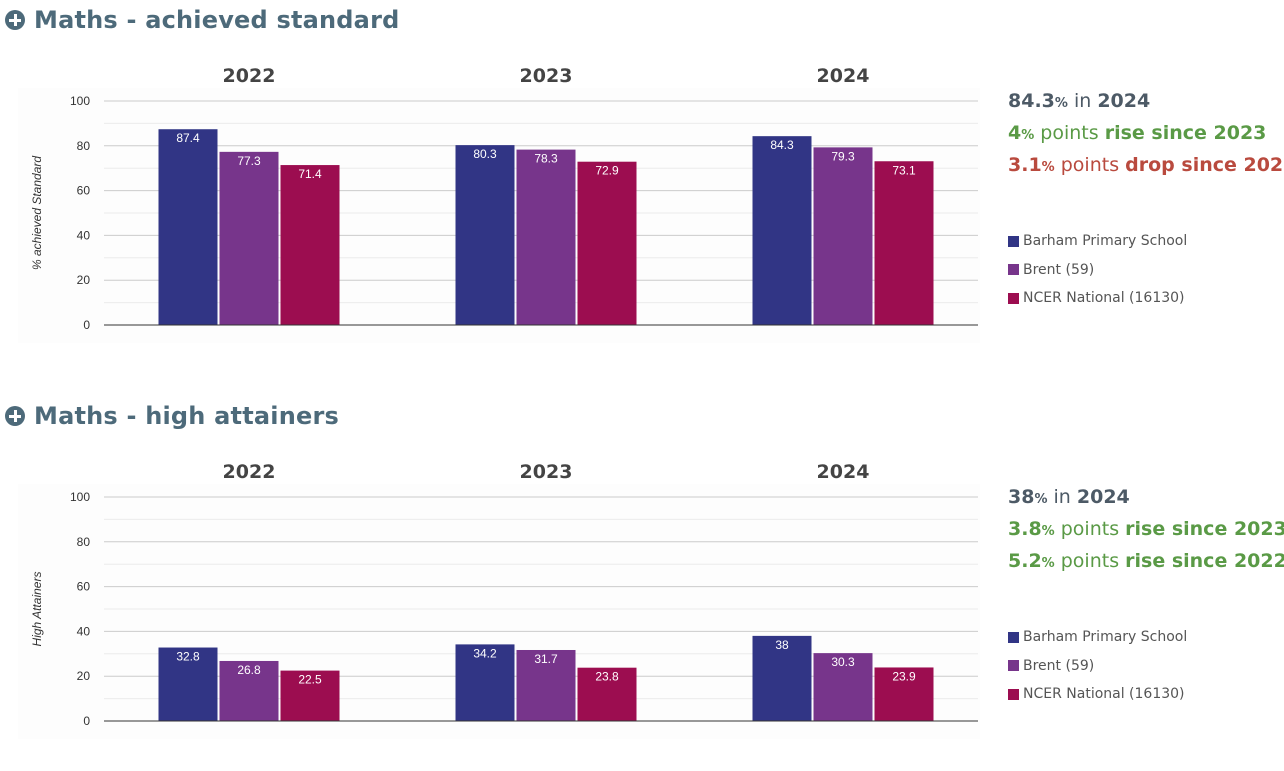 This screenshot has width=1284, height=771. What do you see at coordinates (186, 416) in the screenshot?
I see `section-title: Maths - high attainers` at bounding box center [186, 416].